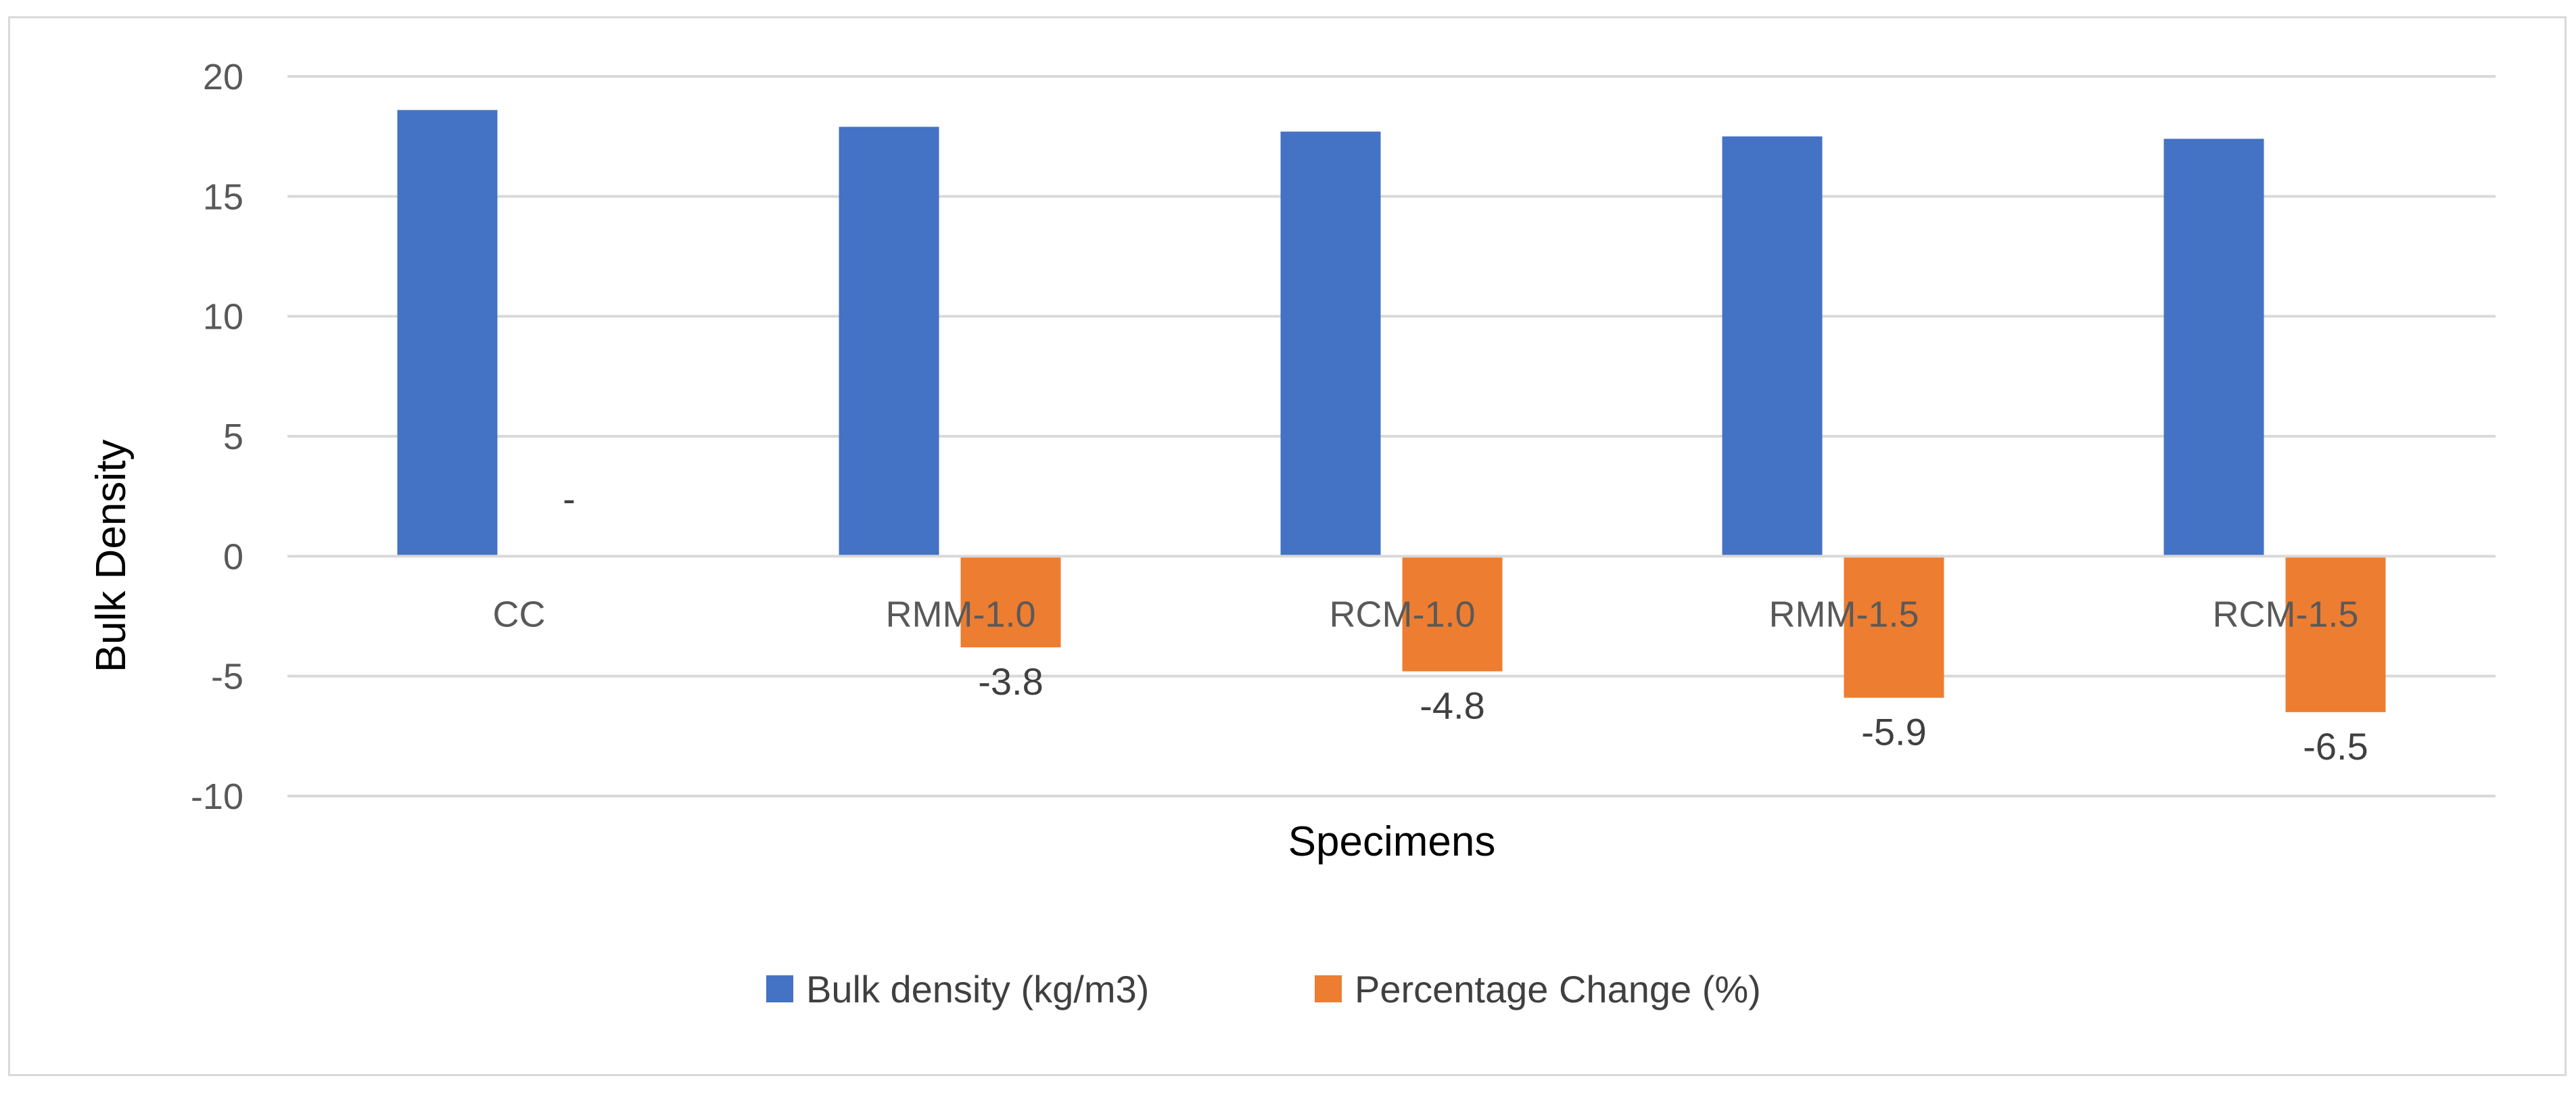 This screenshot has height=1093, width=2576. I want to click on x-category-label: RMM-1.5, so click(1844, 614).